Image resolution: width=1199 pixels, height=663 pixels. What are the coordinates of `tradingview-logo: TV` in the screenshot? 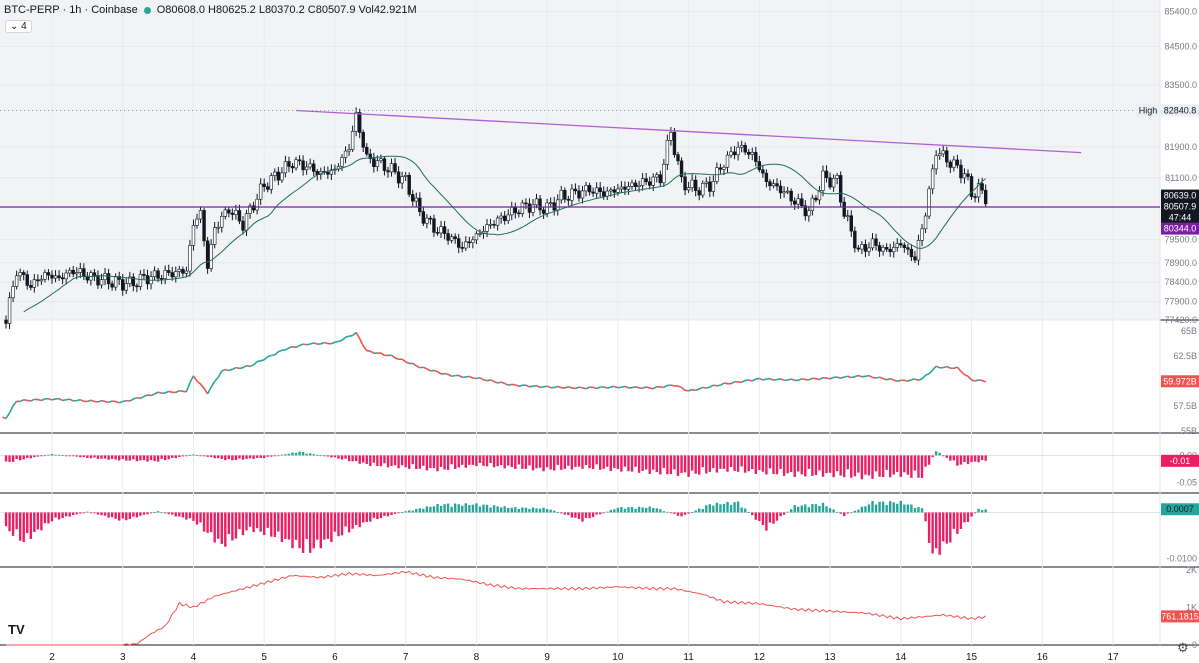 It's located at (16, 629).